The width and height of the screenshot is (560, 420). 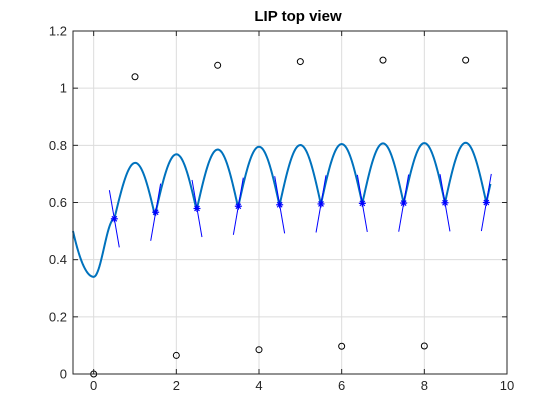 I want to click on x-tick-label-3: 6, so click(x=341, y=385).